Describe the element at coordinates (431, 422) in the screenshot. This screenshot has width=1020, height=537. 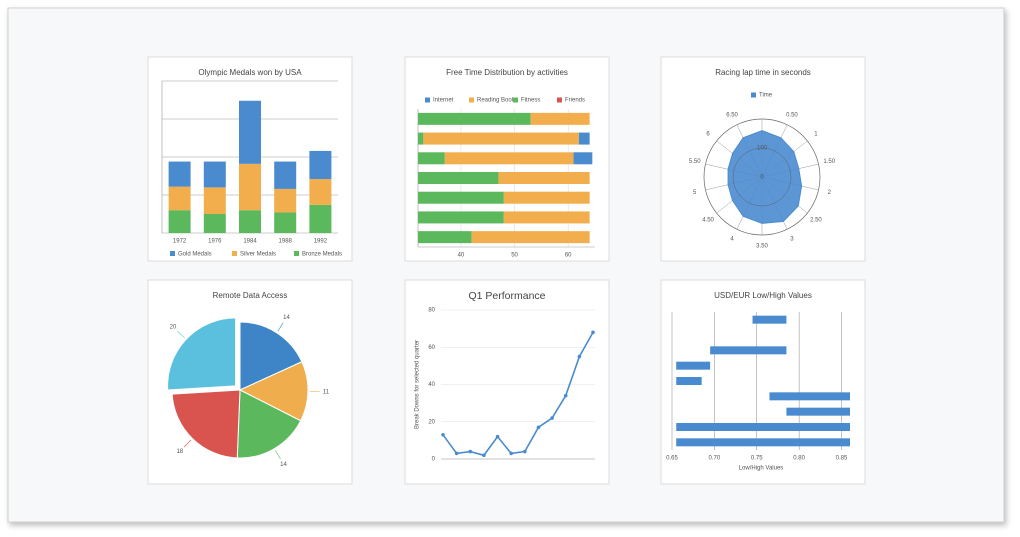
I see `y-tick-label: 20` at that location.